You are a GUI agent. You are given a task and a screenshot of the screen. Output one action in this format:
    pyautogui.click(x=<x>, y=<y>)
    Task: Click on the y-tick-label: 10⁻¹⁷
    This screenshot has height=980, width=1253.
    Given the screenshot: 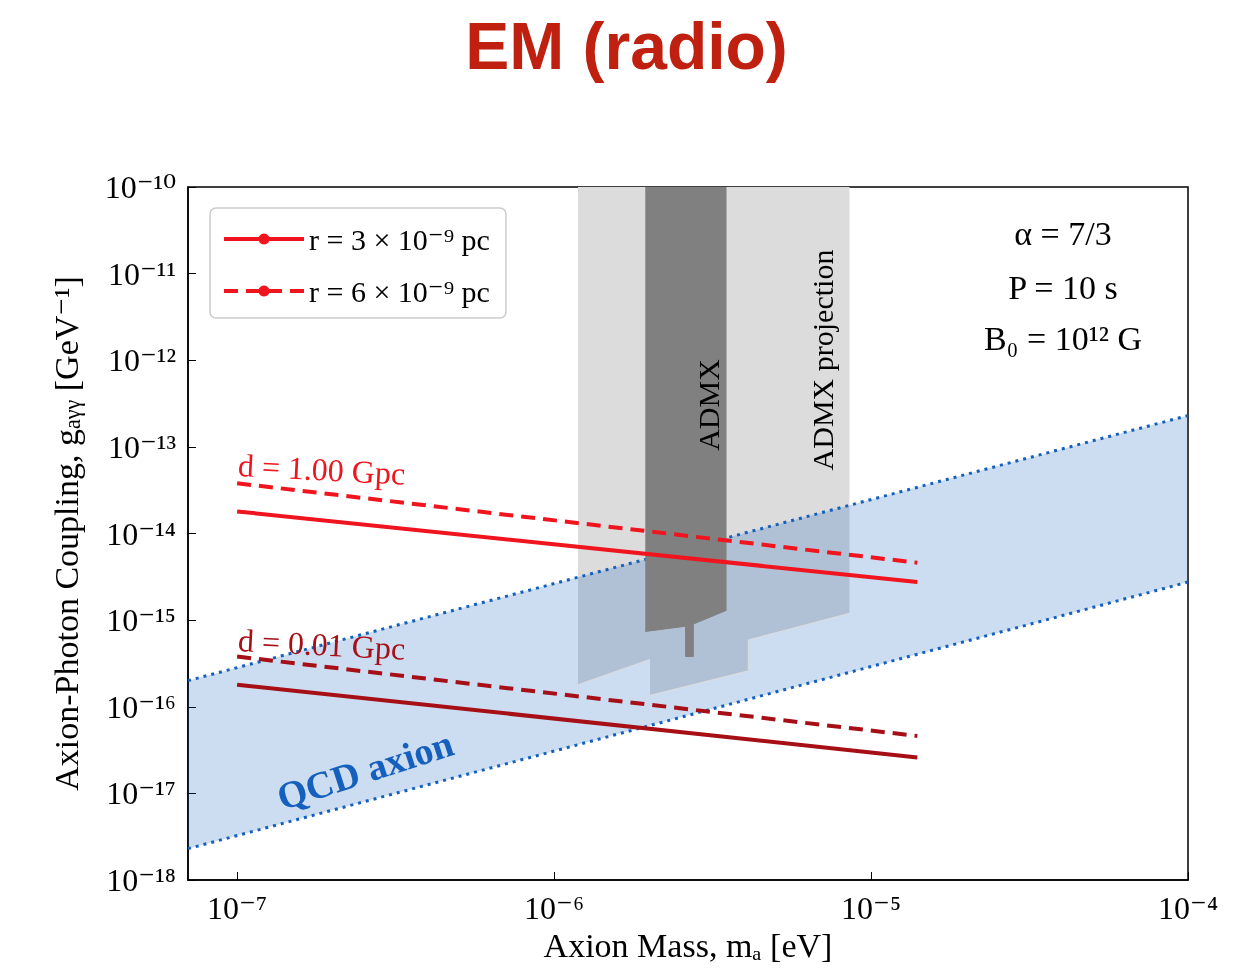 What is the action you would take?
    pyautogui.click(x=141, y=793)
    